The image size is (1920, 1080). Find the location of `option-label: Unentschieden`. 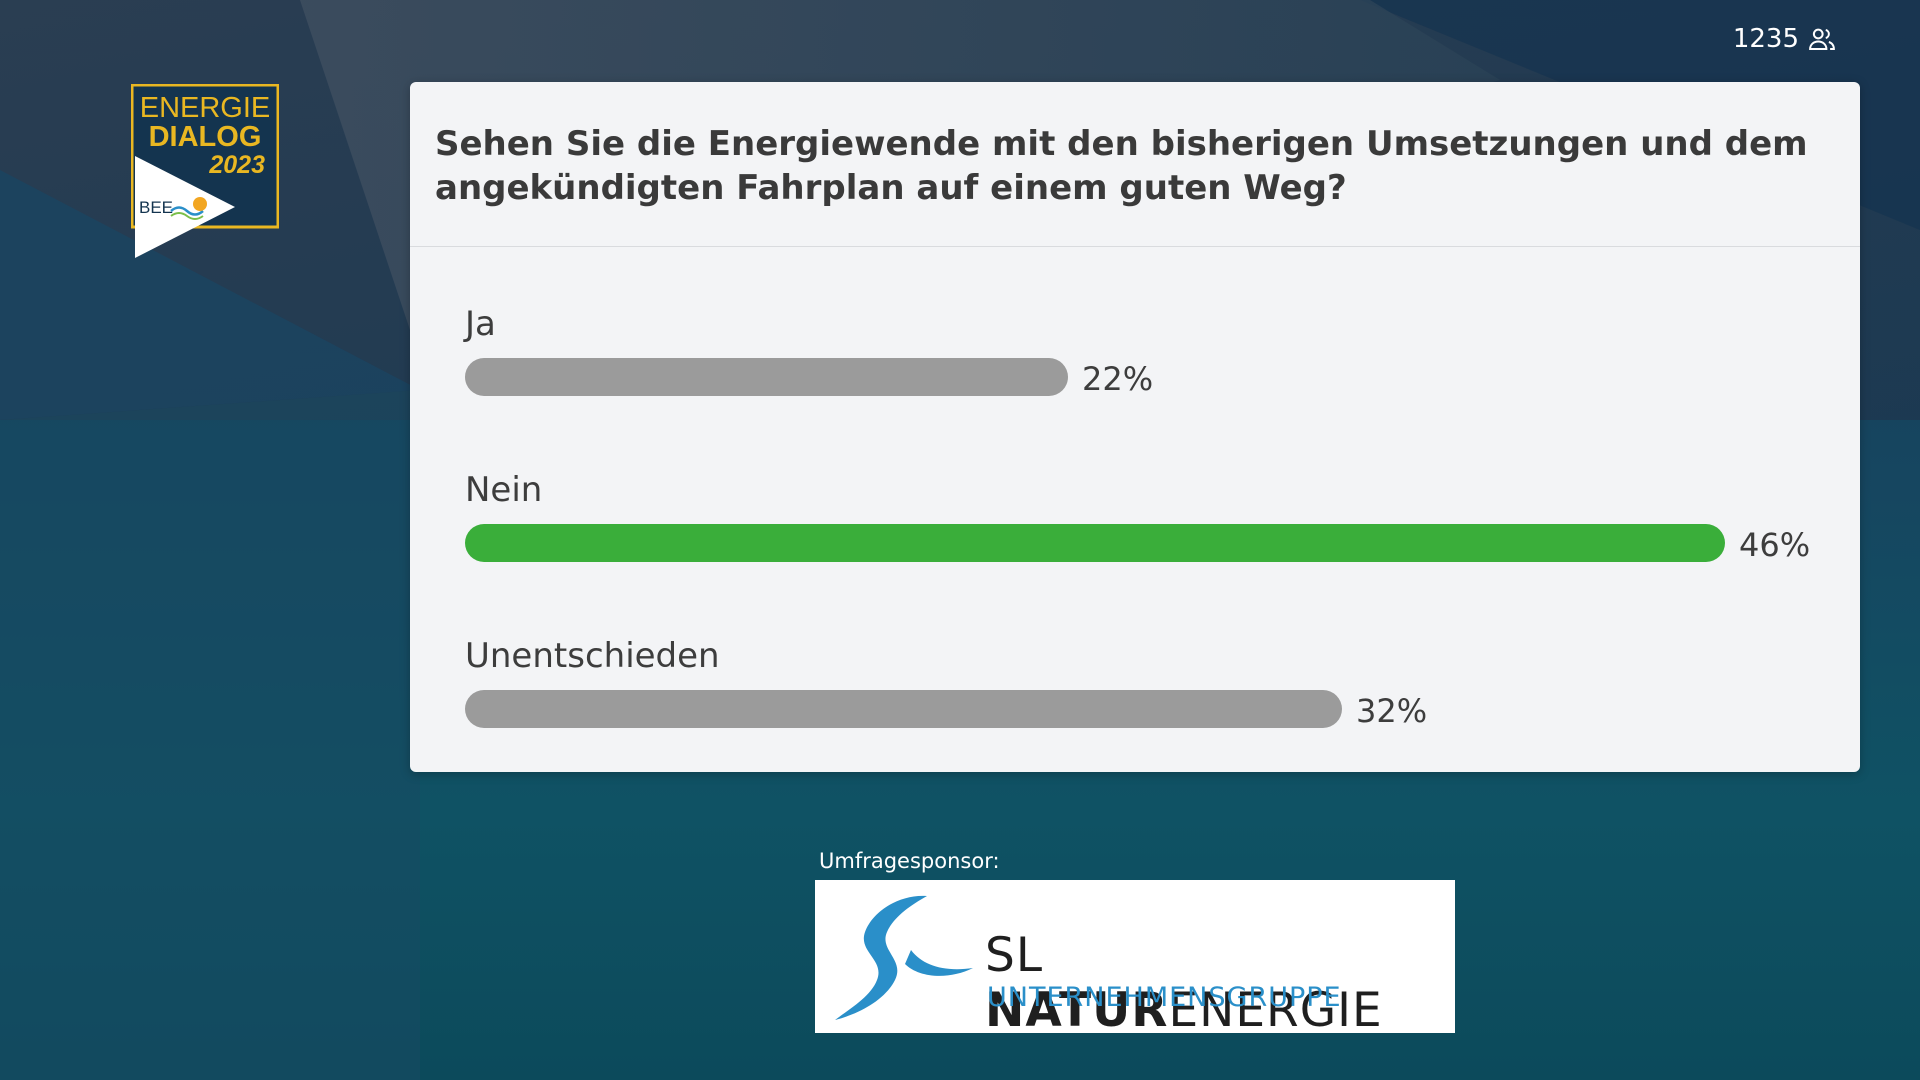

option-label: Unentschieden is located at coordinates (592, 656).